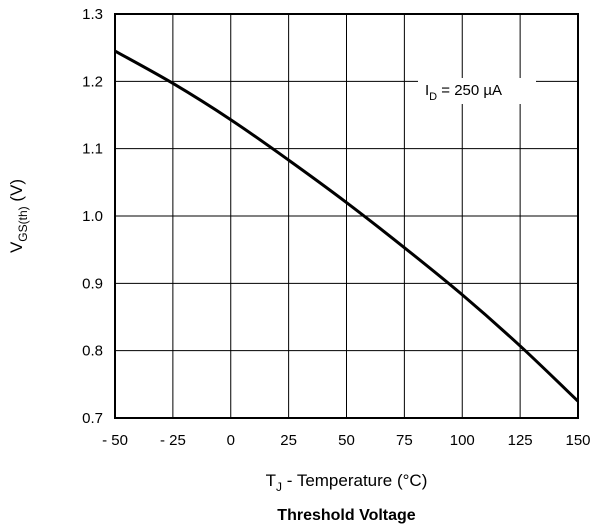 The image size is (598, 529). I want to click on y-tick-label: 0.7, so click(92, 418).